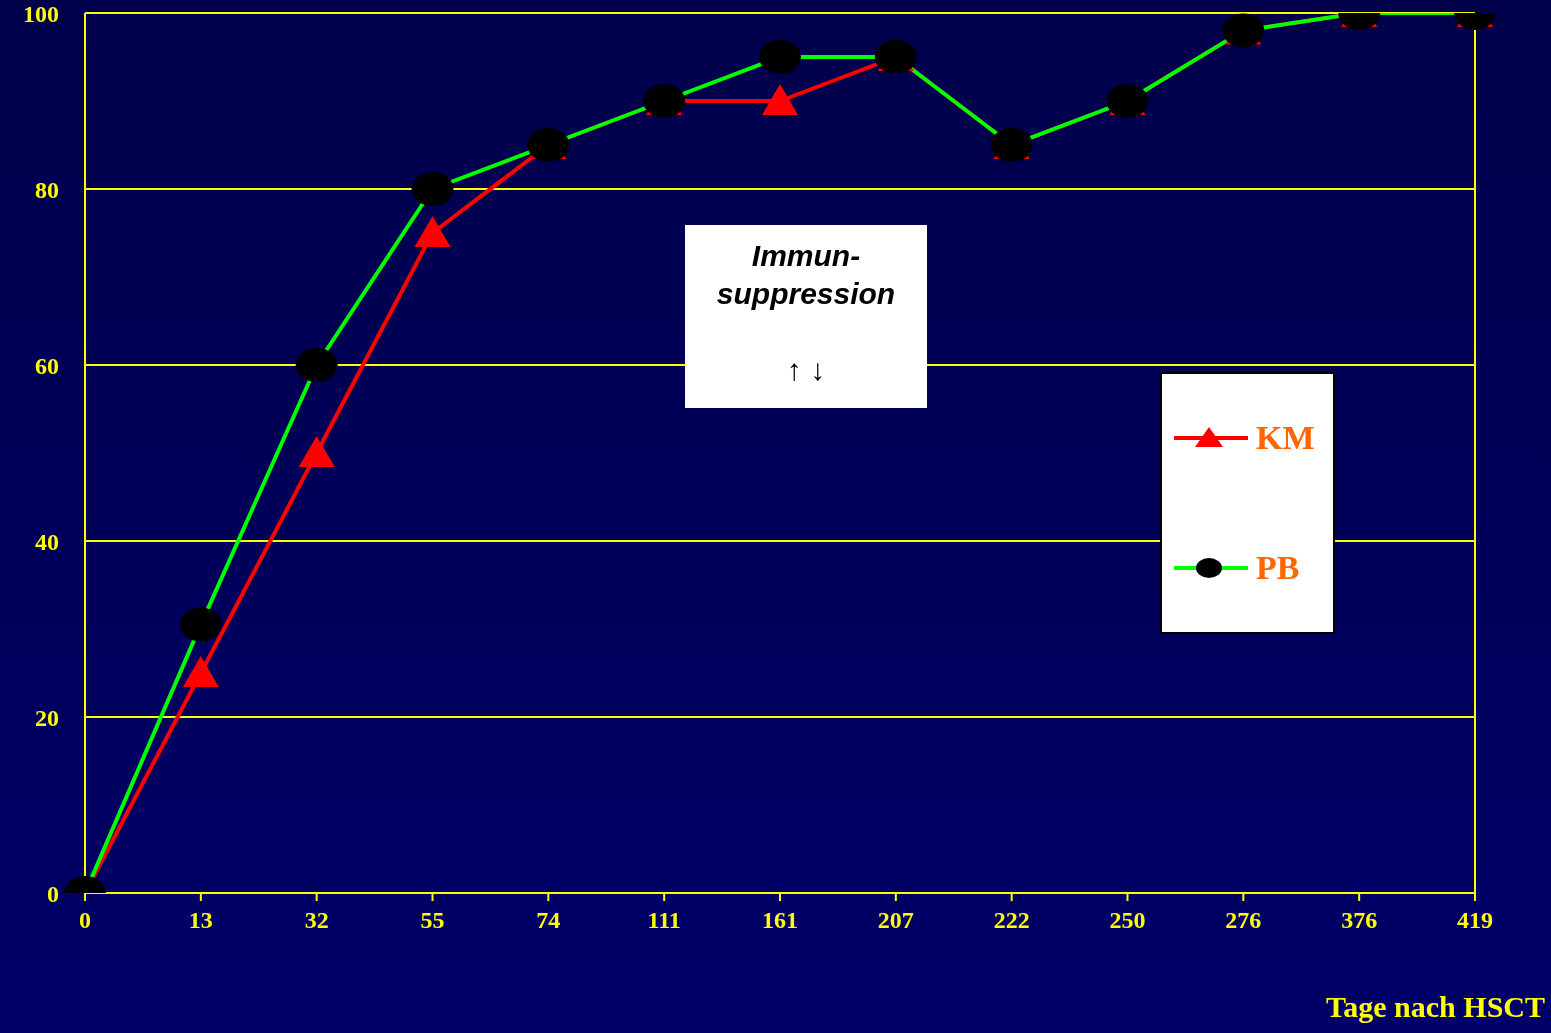 This screenshot has height=1033, width=1551. What do you see at coordinates (1243, 920) in the screenshot?
I see `x-tick-label: 276` at bounding box center [1243, 920].